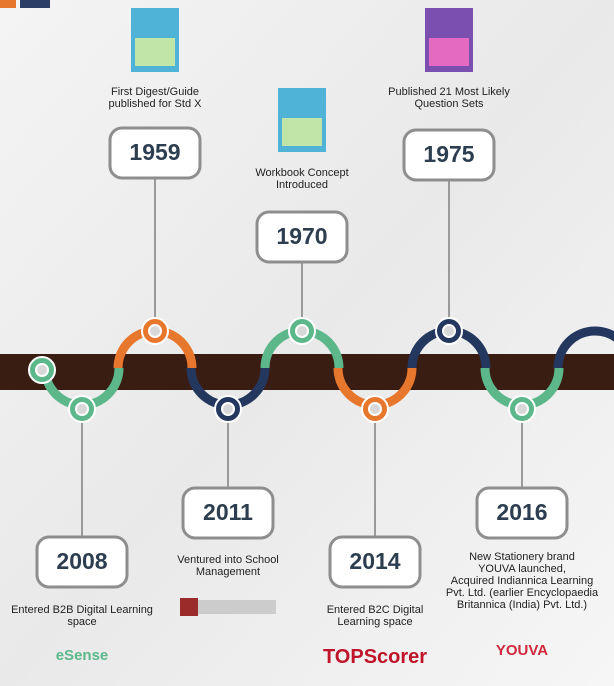 This screenshot has width=614, height=686. Describe the element at coordinates (522, 569) in the screenshot. I see `caption: YOUVA launched,` at that location.